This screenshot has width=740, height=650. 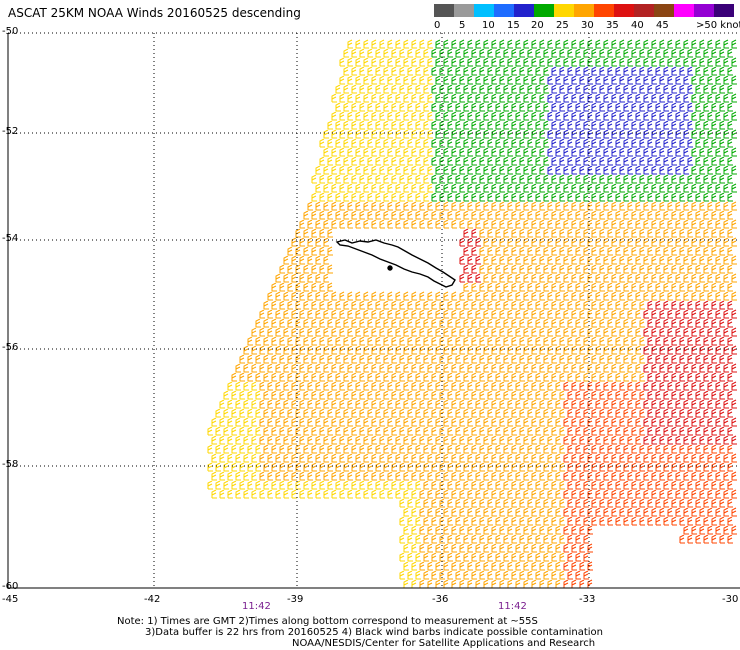 What do you see at coordinates (718, 25) in the screenshot?
I see `legend-units: >50 knots` at bounding box center [718, 25].